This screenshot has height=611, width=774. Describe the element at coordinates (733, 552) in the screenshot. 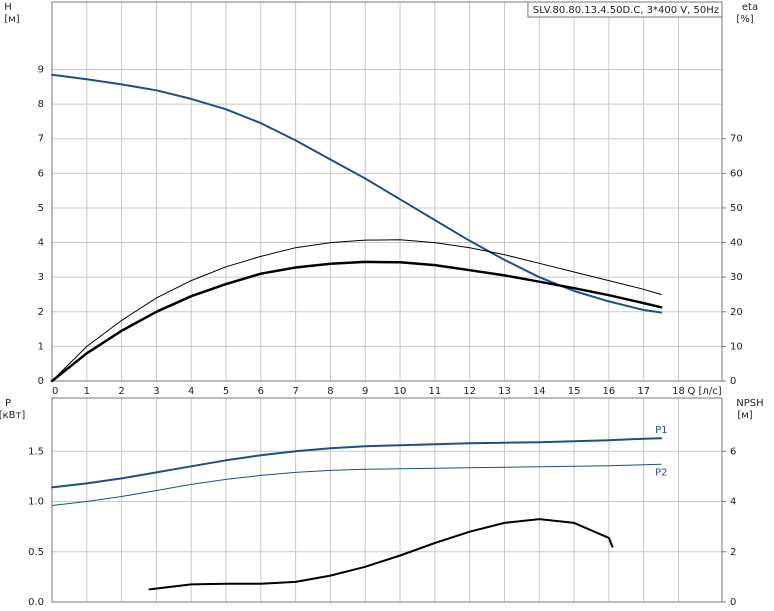

I see `y2-tick-label: 2` at that location.